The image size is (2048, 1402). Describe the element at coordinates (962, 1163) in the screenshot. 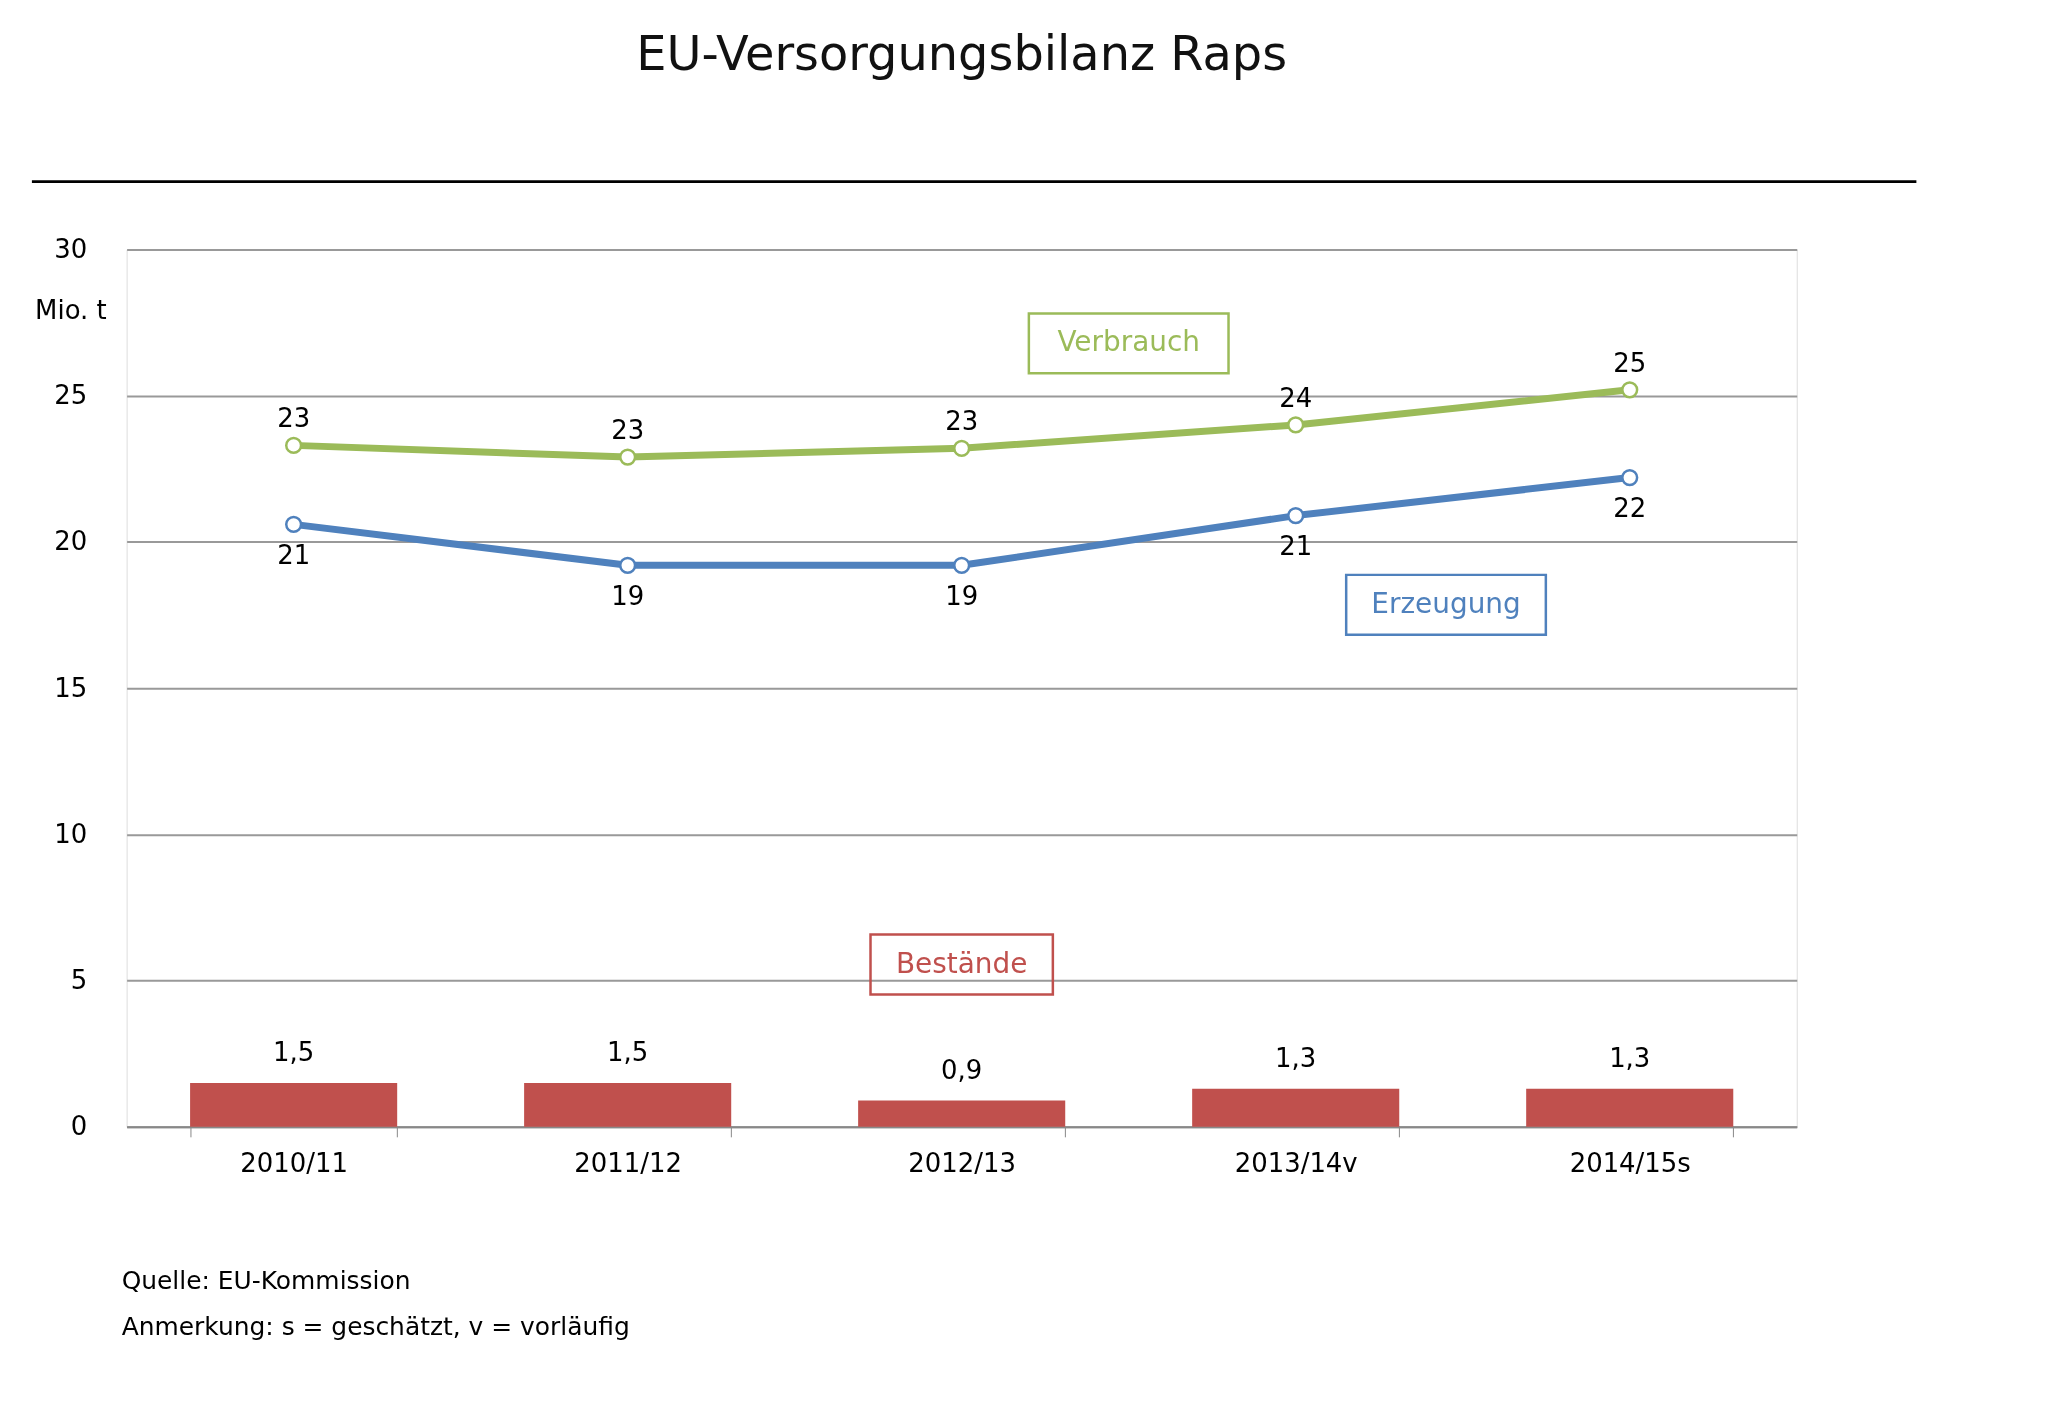

I see `x-tick-label: 2012/13` at that location.